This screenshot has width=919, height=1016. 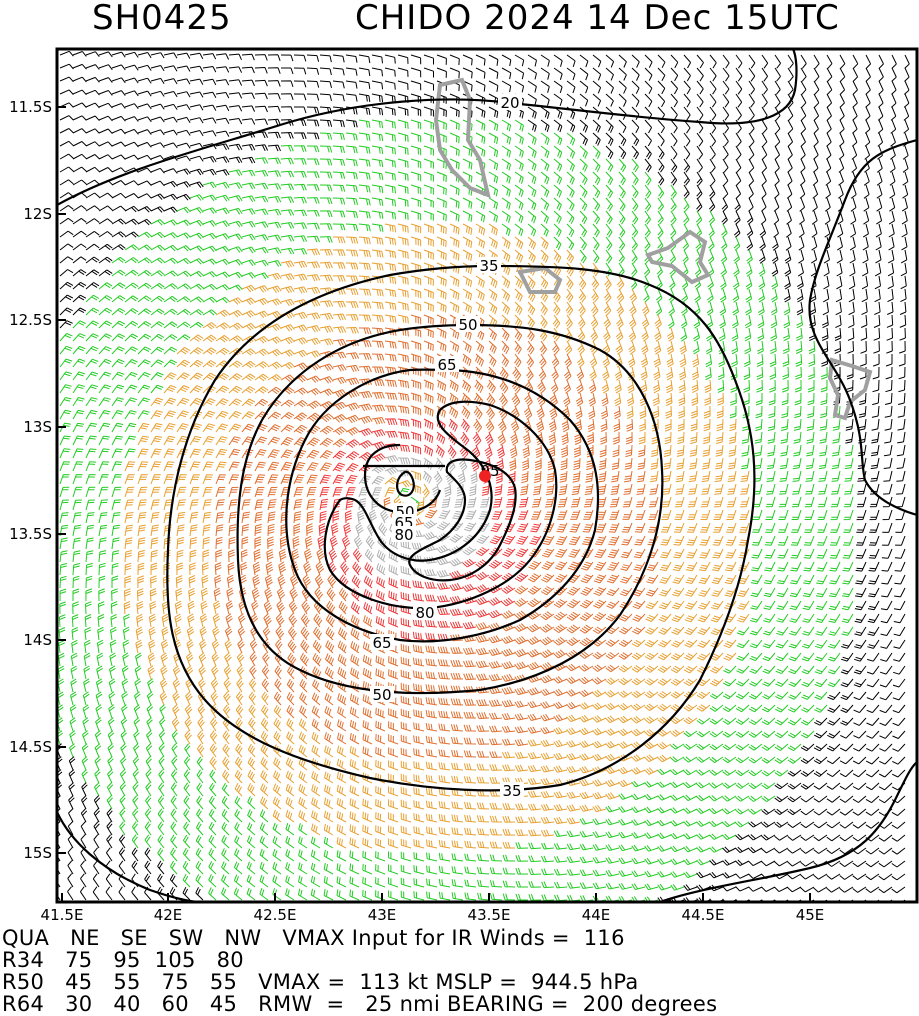 I want to click on contour-label-65-bottom: 65, so click(x=381, y=643).